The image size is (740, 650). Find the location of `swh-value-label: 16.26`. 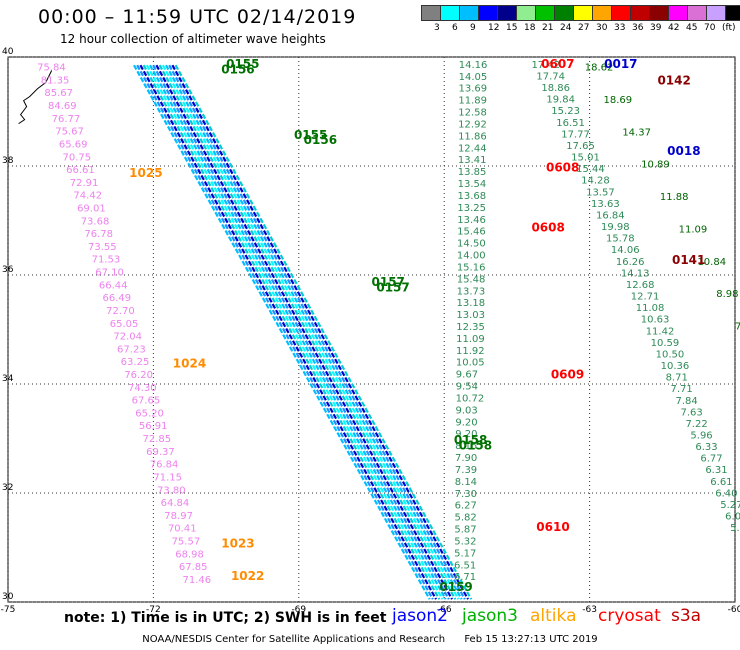

swh-value-label: 16.26 is located at coordinates (630, 262).